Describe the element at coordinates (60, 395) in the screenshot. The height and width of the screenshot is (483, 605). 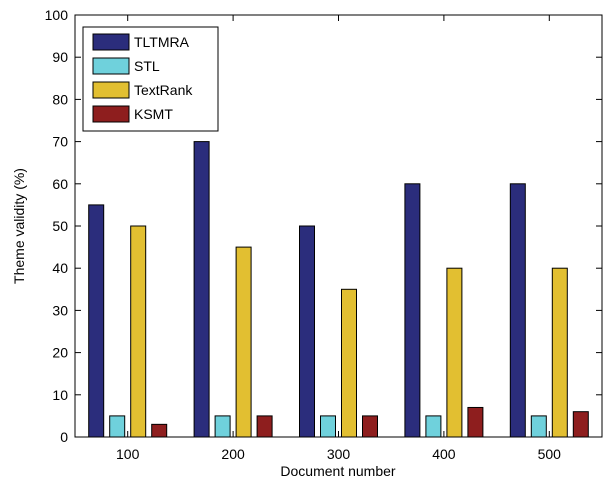
I see `y-tick-label: 10` at that location.